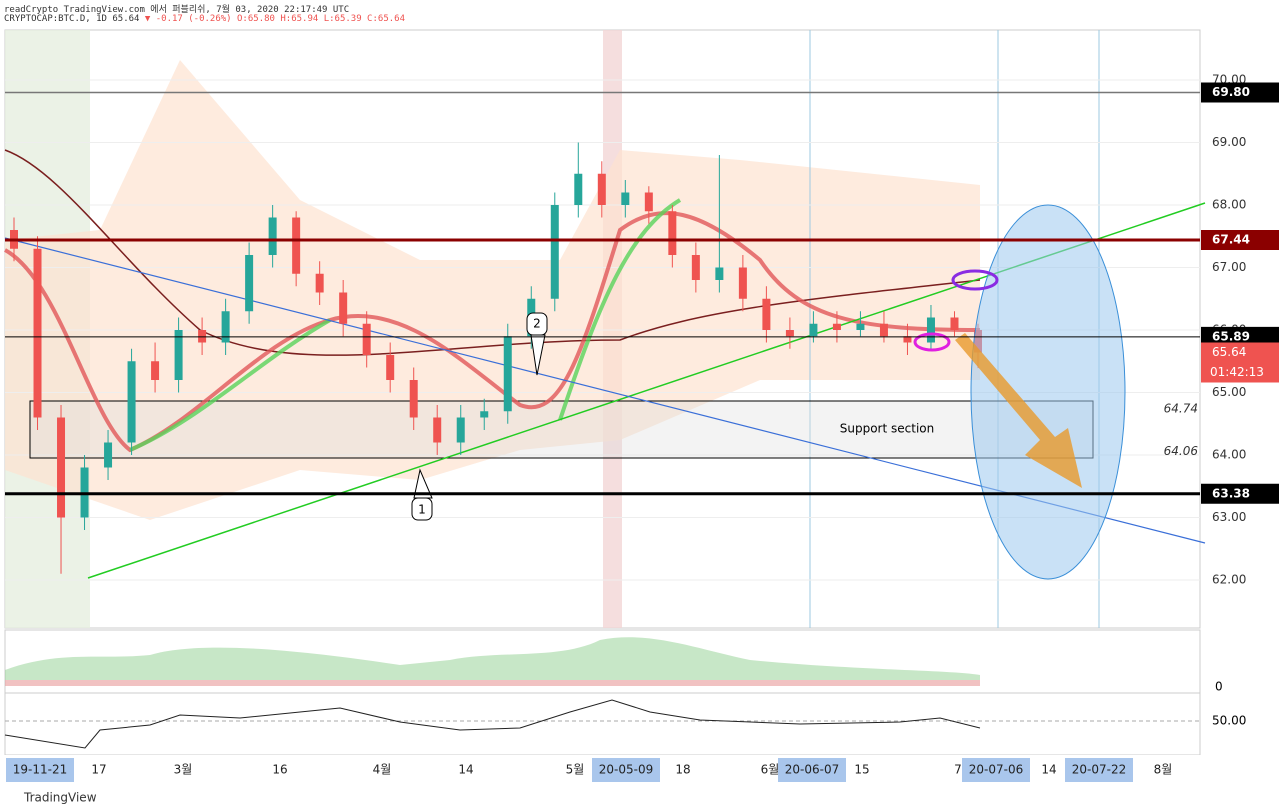 Image resolution: width=1280 pixels, height=811 pixels. I want to click on x-tick-label: 19-11-21, so click(40, 770).